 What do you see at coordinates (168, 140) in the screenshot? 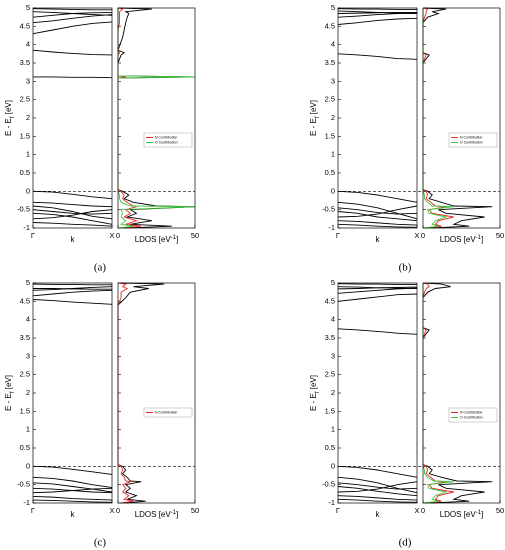
I see `legend-box` at bounding box center [168, 140].